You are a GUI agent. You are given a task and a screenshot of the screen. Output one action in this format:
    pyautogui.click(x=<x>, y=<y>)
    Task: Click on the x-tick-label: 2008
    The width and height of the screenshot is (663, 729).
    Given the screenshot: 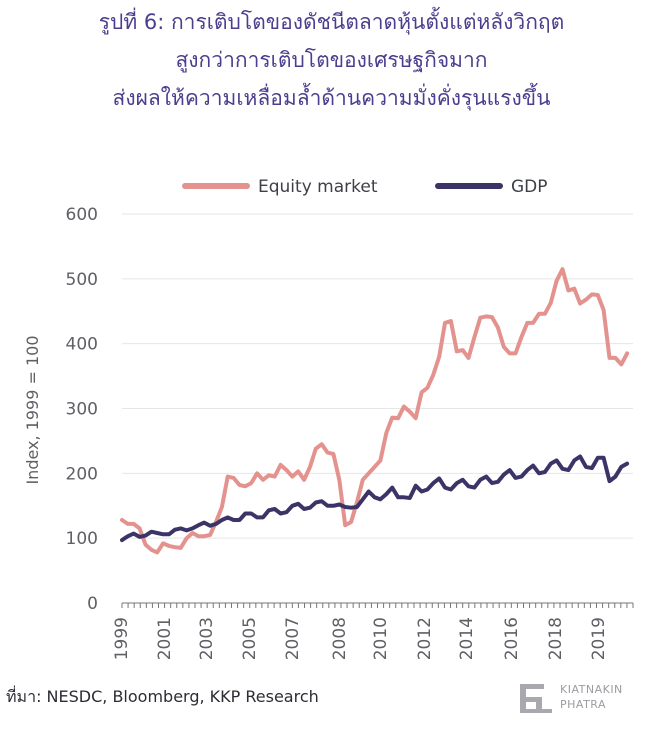 What is the action you would take?
    pyautogui.click(x=340, y=638)
    